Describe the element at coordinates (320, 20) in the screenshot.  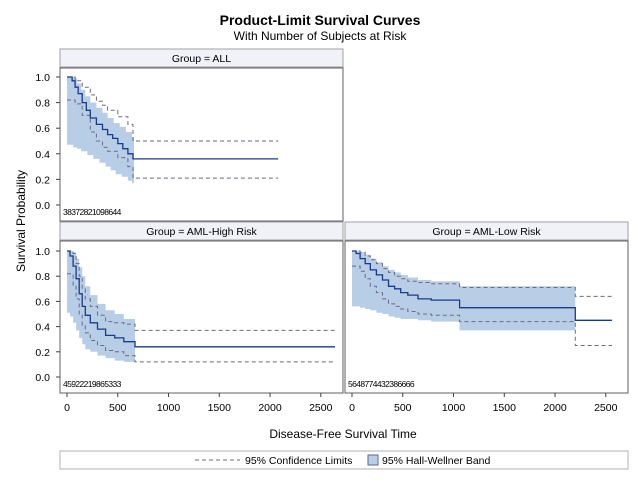
I see `chart-title: Product-Limit Survival Curves` at that location.